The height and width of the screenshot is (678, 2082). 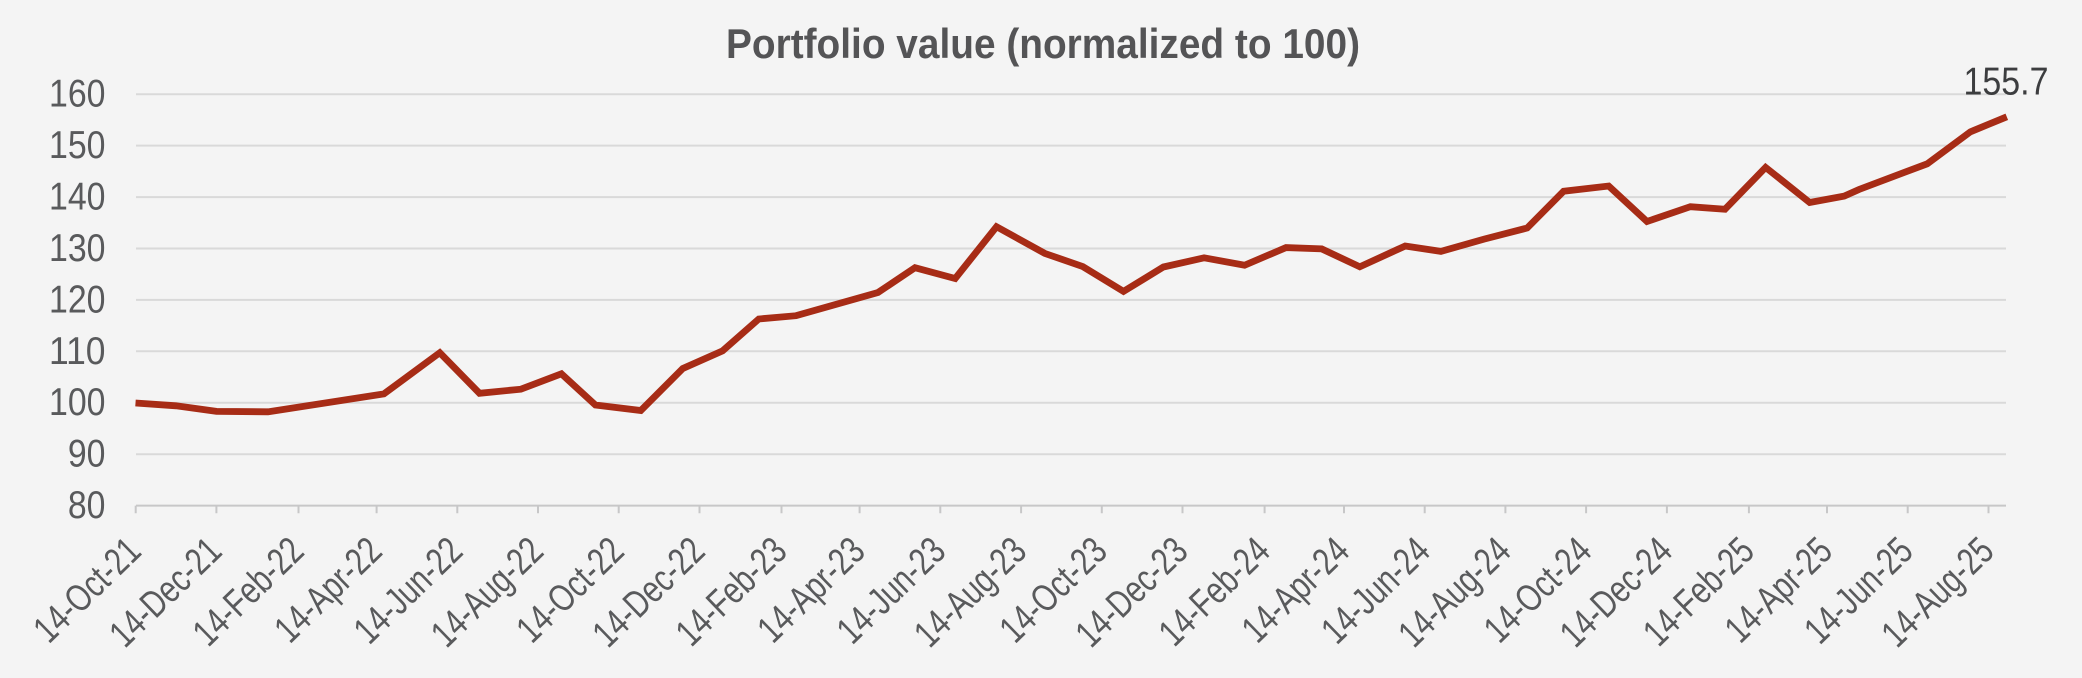 What do you see at coordinates (77, 197) in the screenshot?
I see `svg-text: 140` at bounding box center [77, 197].